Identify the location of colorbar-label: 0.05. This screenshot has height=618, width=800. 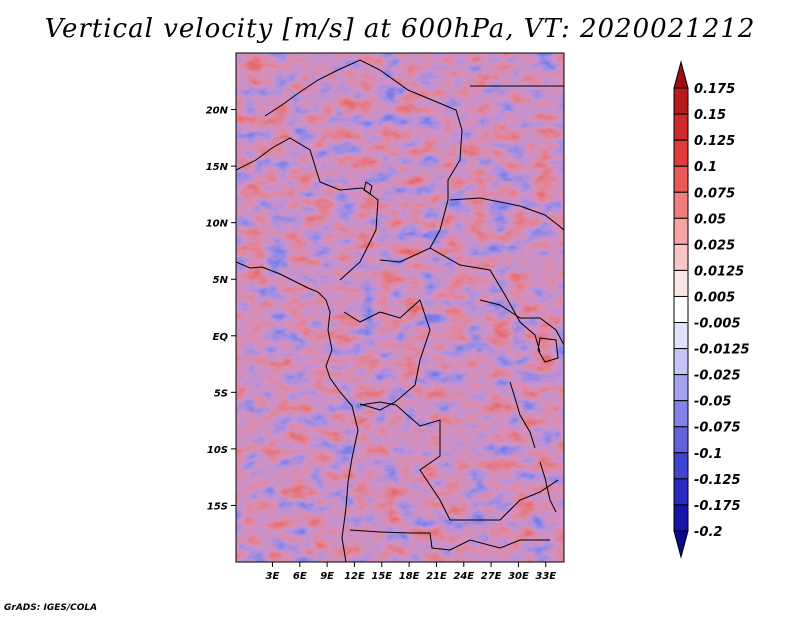
(710, 219).